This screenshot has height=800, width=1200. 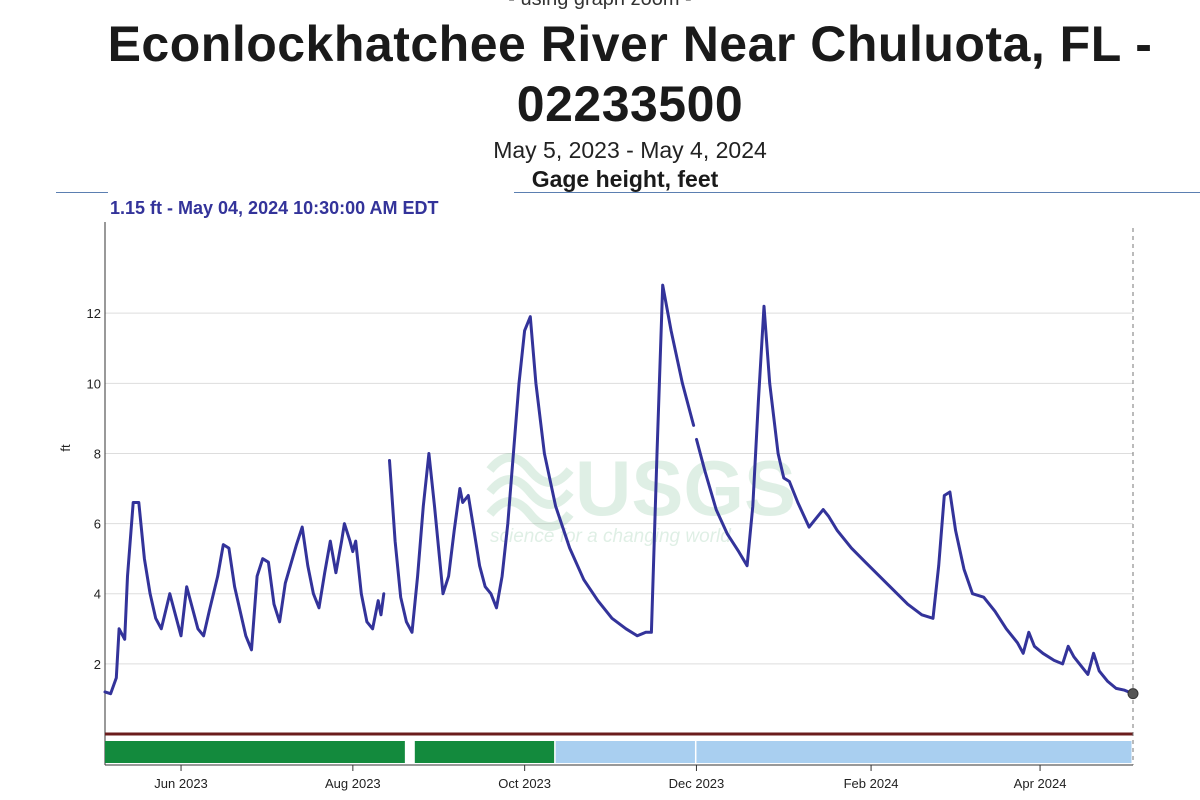 What do you see at coordinates (625, 179) in the screenshot?
I see `parameter-label: Gage height, feet` at bounding box center [625, 179].